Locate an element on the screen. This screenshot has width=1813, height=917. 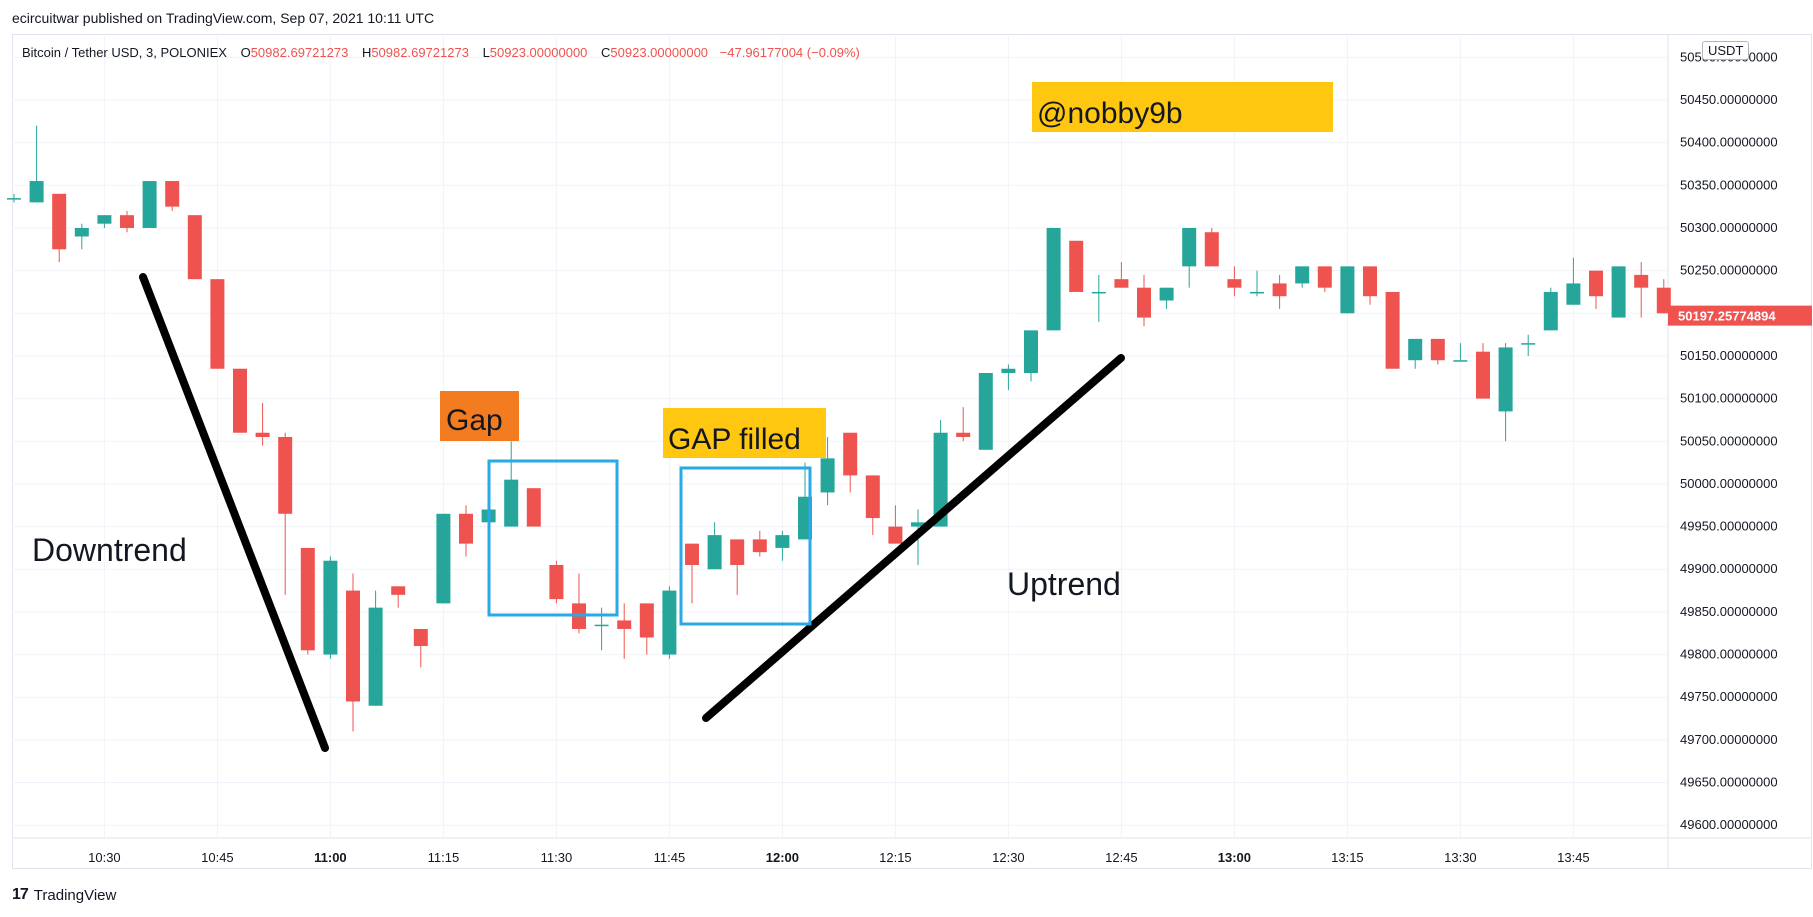
y-tick-label: 49700.00000000 is located at coordinates (1729, 739).